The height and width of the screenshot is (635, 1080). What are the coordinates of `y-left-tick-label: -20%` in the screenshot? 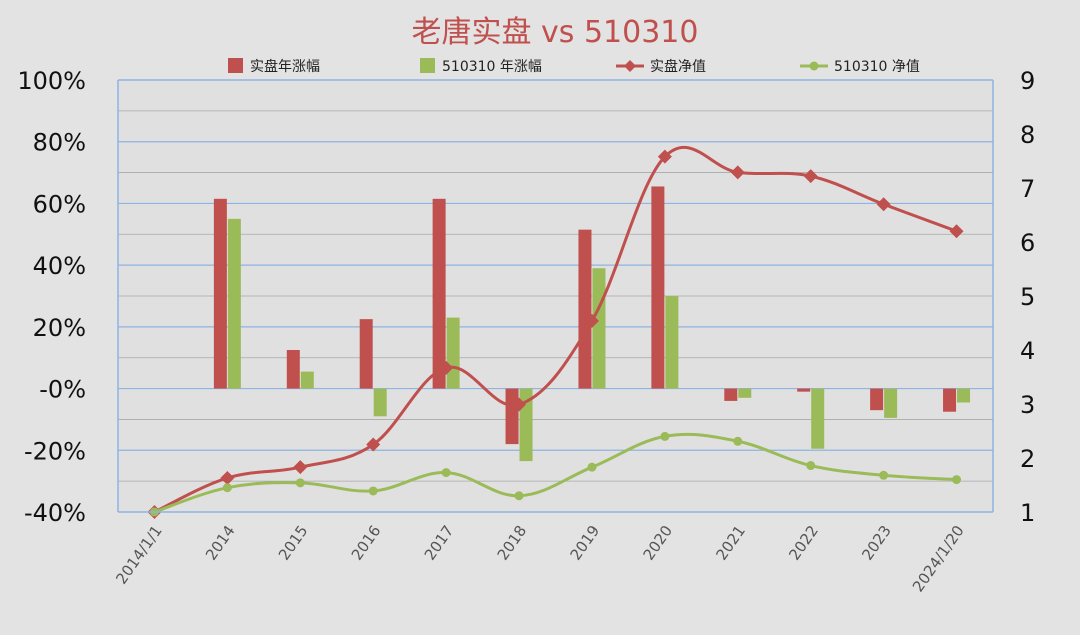 It's located at (55, 451).